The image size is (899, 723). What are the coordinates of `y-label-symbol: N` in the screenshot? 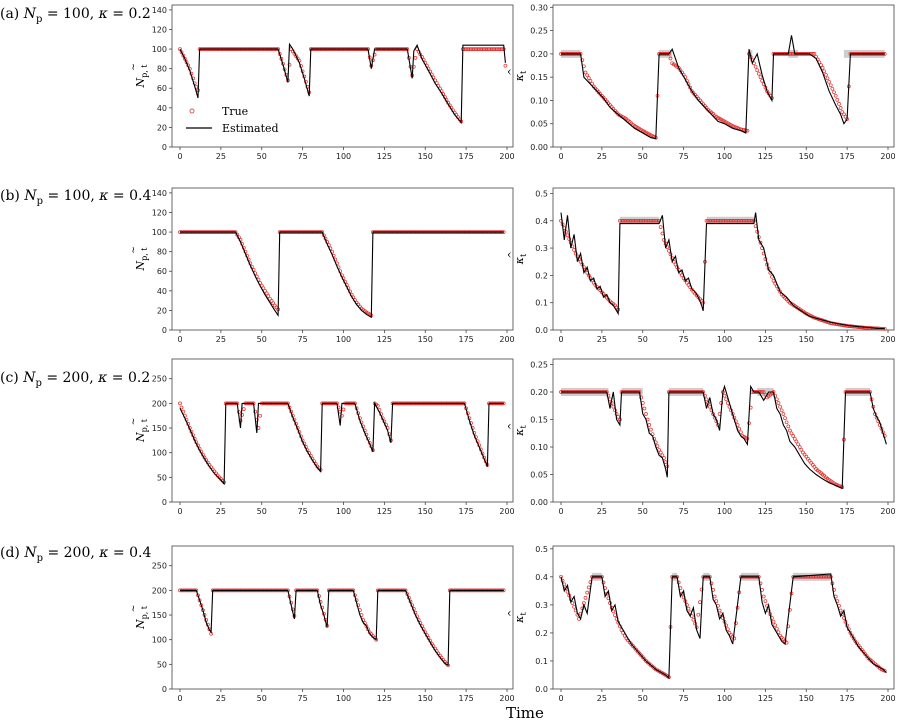 It's located at (140, 266).